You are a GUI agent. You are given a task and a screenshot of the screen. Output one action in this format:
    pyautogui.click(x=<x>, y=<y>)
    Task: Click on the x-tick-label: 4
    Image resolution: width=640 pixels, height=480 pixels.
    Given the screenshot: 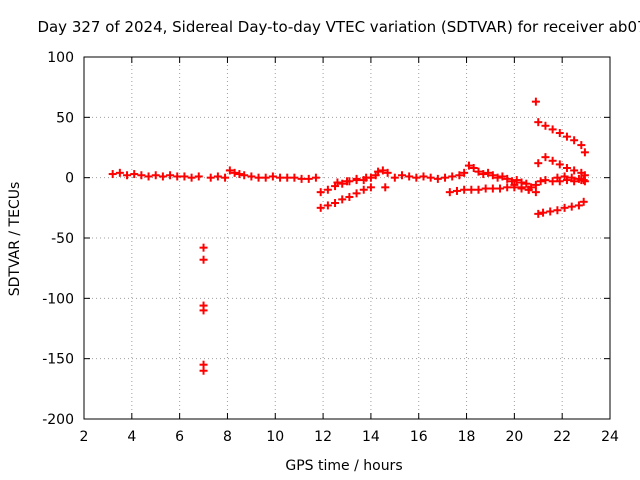 What is the action you would take?
    pyautogui.click(x=131, y=437)
    